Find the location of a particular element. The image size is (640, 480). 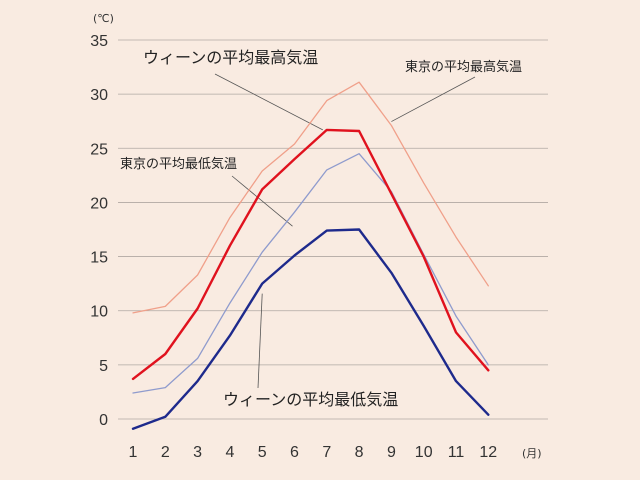

y-tick-label: 30 is located at coordinates (99, 95).